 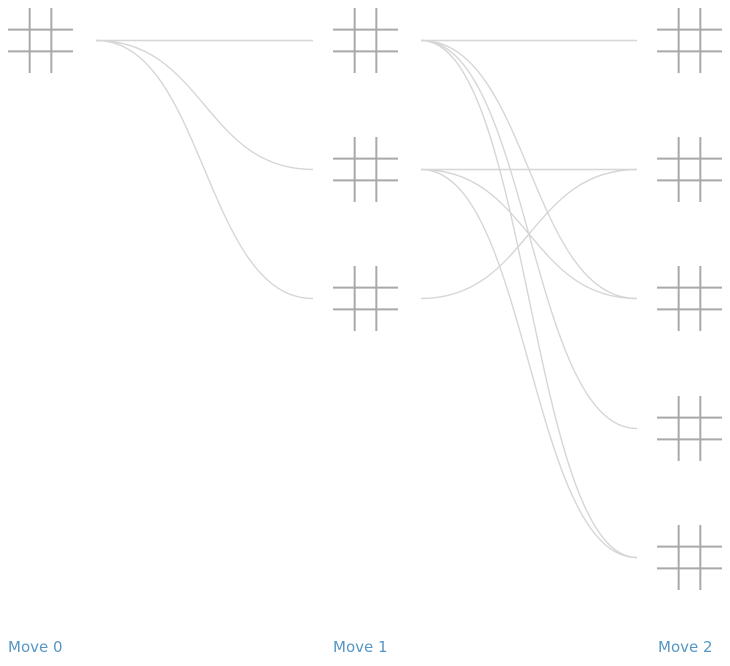 What do you see at coordinates (360, 647) in the screenshot?
I see `column-label-move-1: Move 1` at bounding box center [360, 647].